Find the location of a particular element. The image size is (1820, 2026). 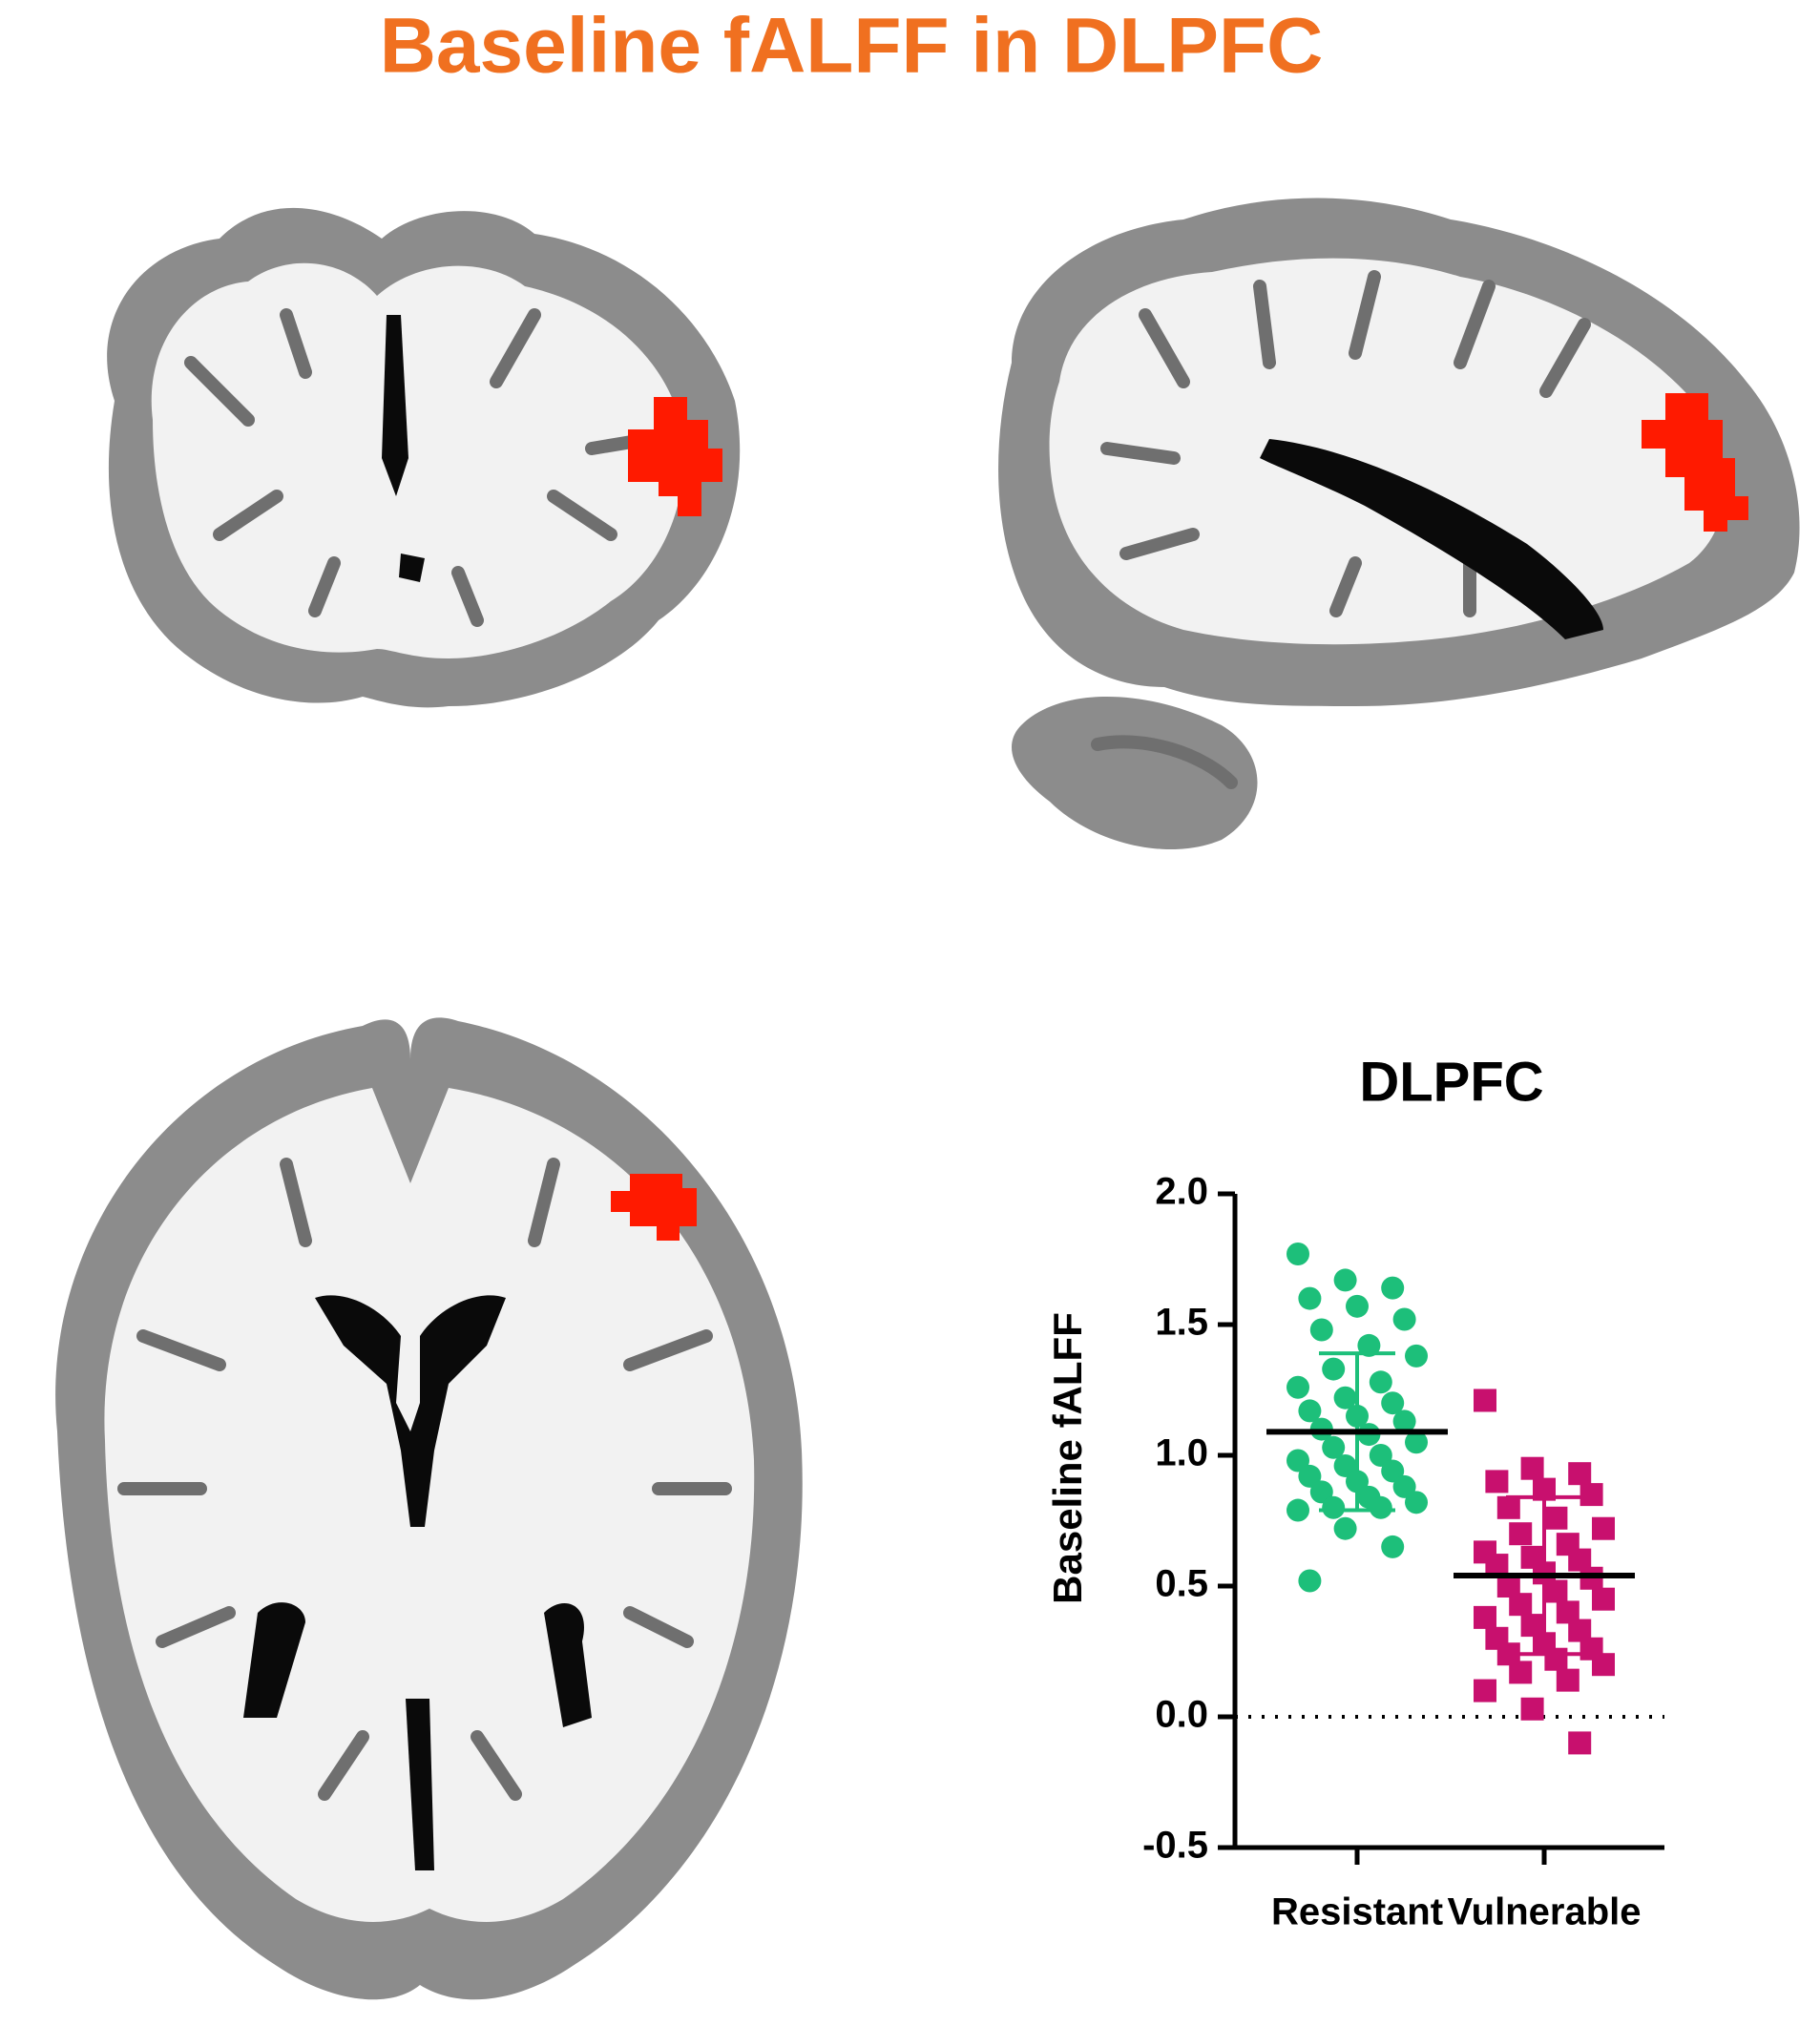

y-tick-label: -0.5 is located at coordinates (1175, 1846).